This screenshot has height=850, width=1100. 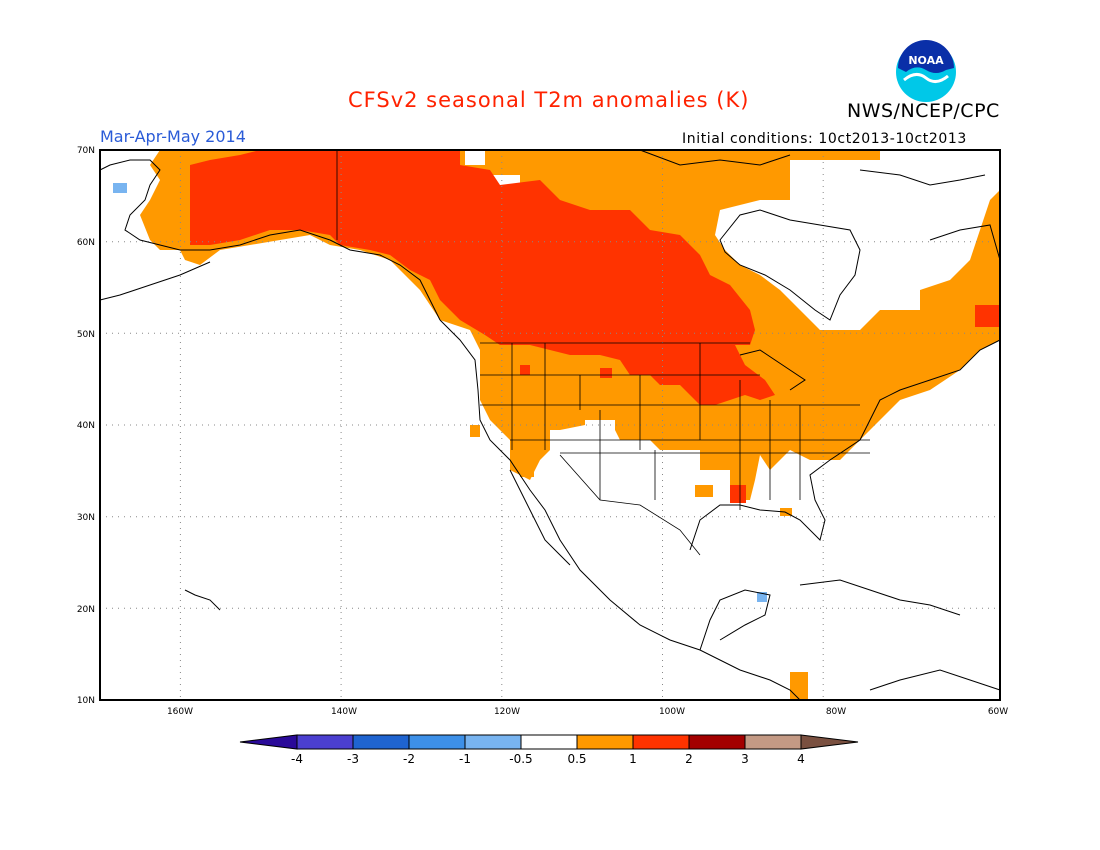 What do you see at coordinates (465, 759) in the screenshot?
I see `colorbar-label: -1` at bounding box center [465, 759].